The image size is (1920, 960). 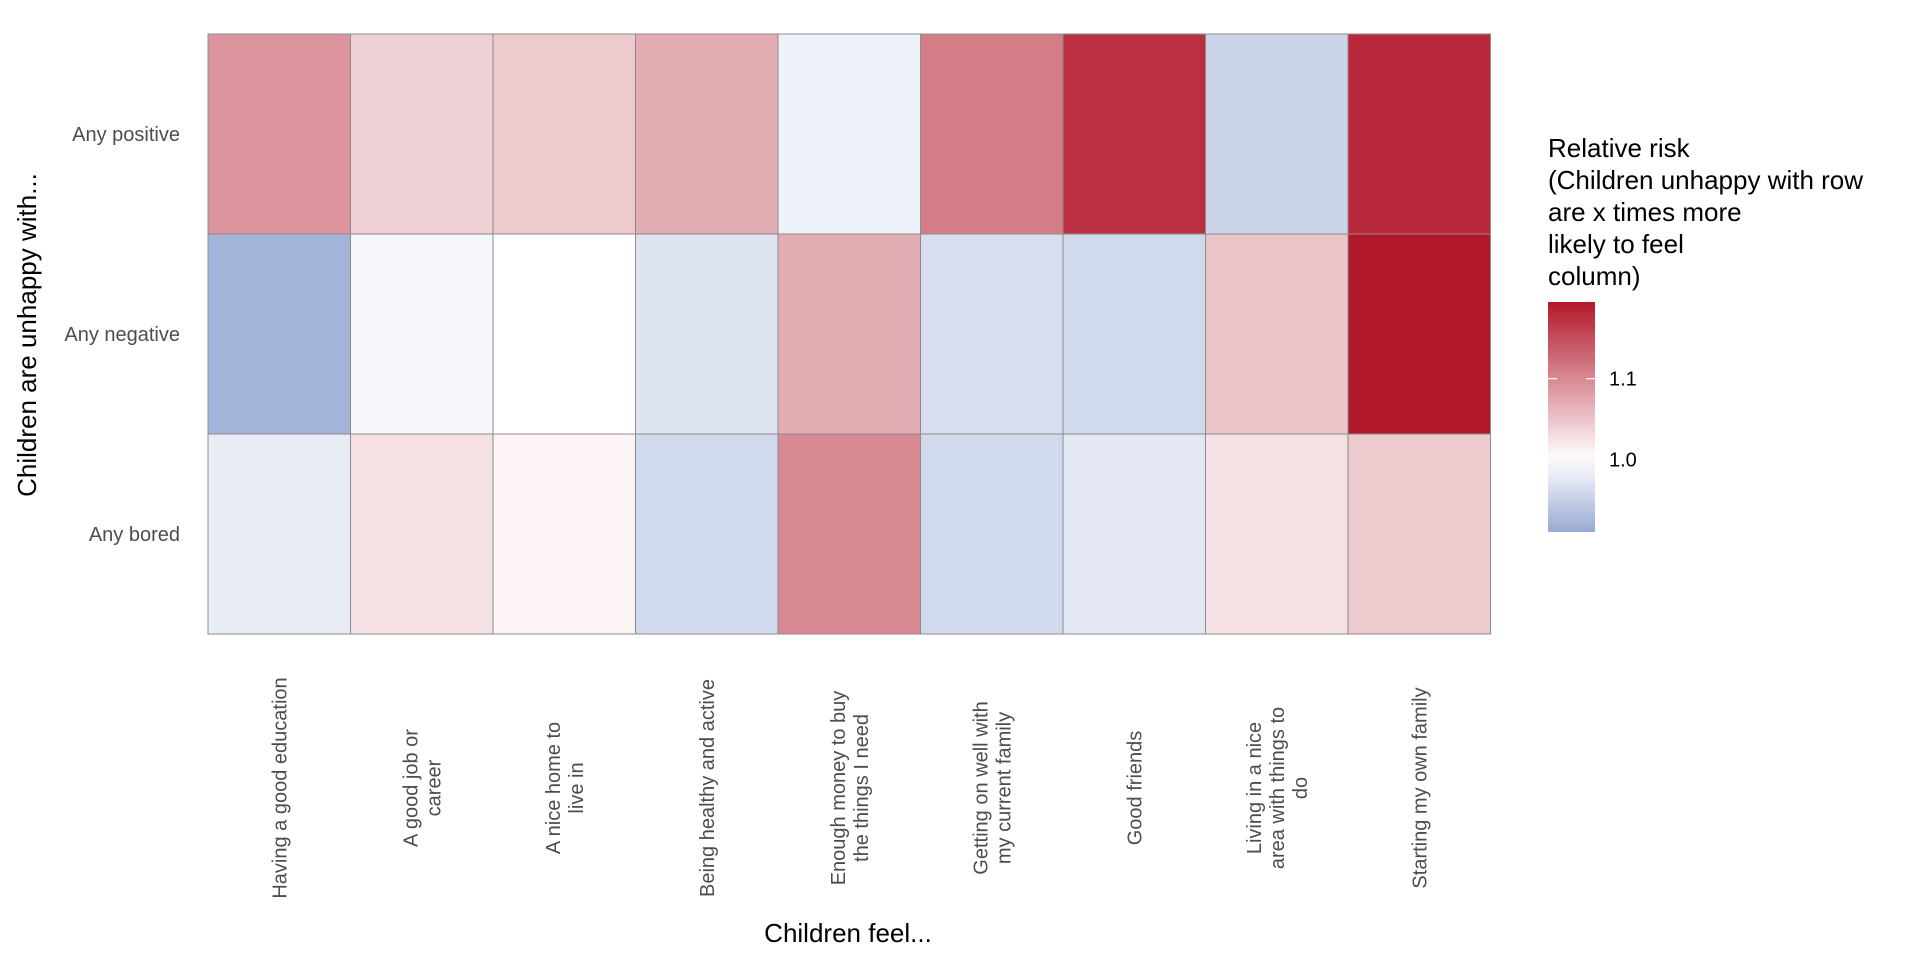 What do you see at coordinates (1420, 787) in the screenshot?
I see `x-tick-label: Starting my own family` at bounding box center [1420, 787].